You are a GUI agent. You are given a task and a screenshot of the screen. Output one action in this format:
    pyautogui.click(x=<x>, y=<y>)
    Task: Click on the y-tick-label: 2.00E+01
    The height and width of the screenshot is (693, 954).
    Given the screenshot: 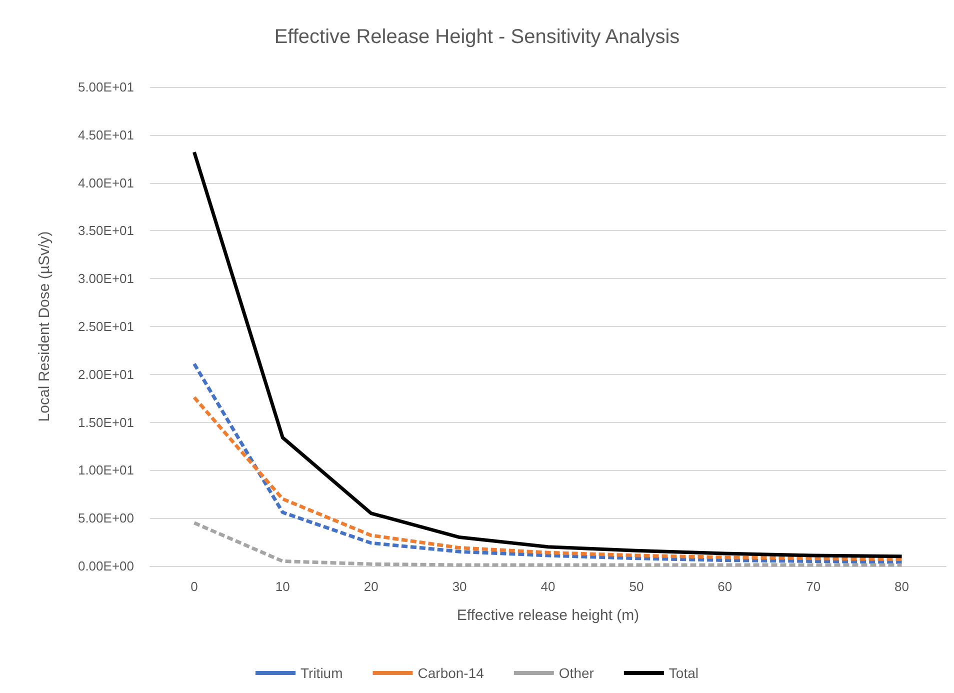 What is the action you would take?
    pyautogui.click(x=106, y=374)
    